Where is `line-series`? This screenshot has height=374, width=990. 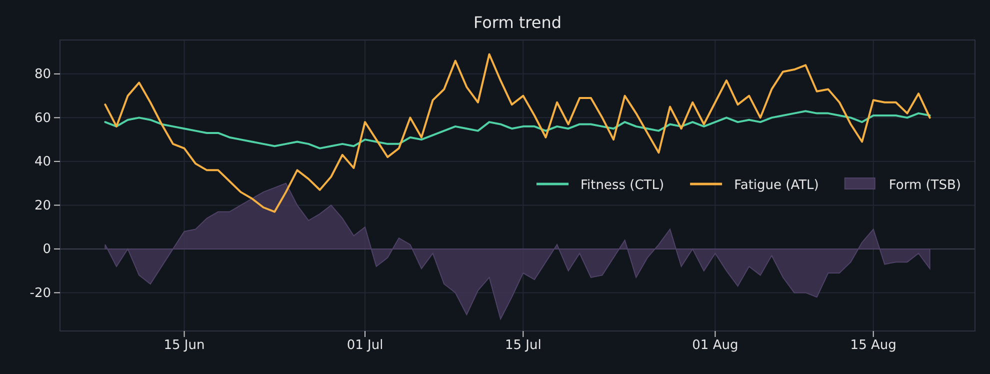 line-series is located at coordinates (517, 130).